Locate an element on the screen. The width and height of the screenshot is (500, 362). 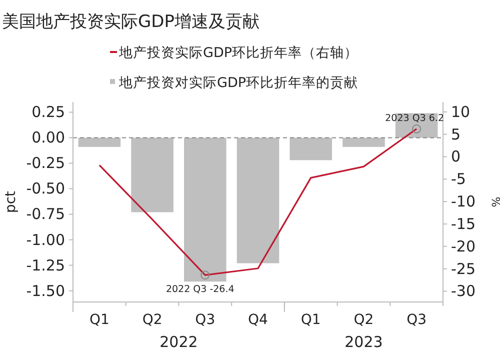
y2-tick-label: -25 is located at coordinates (463, 269).